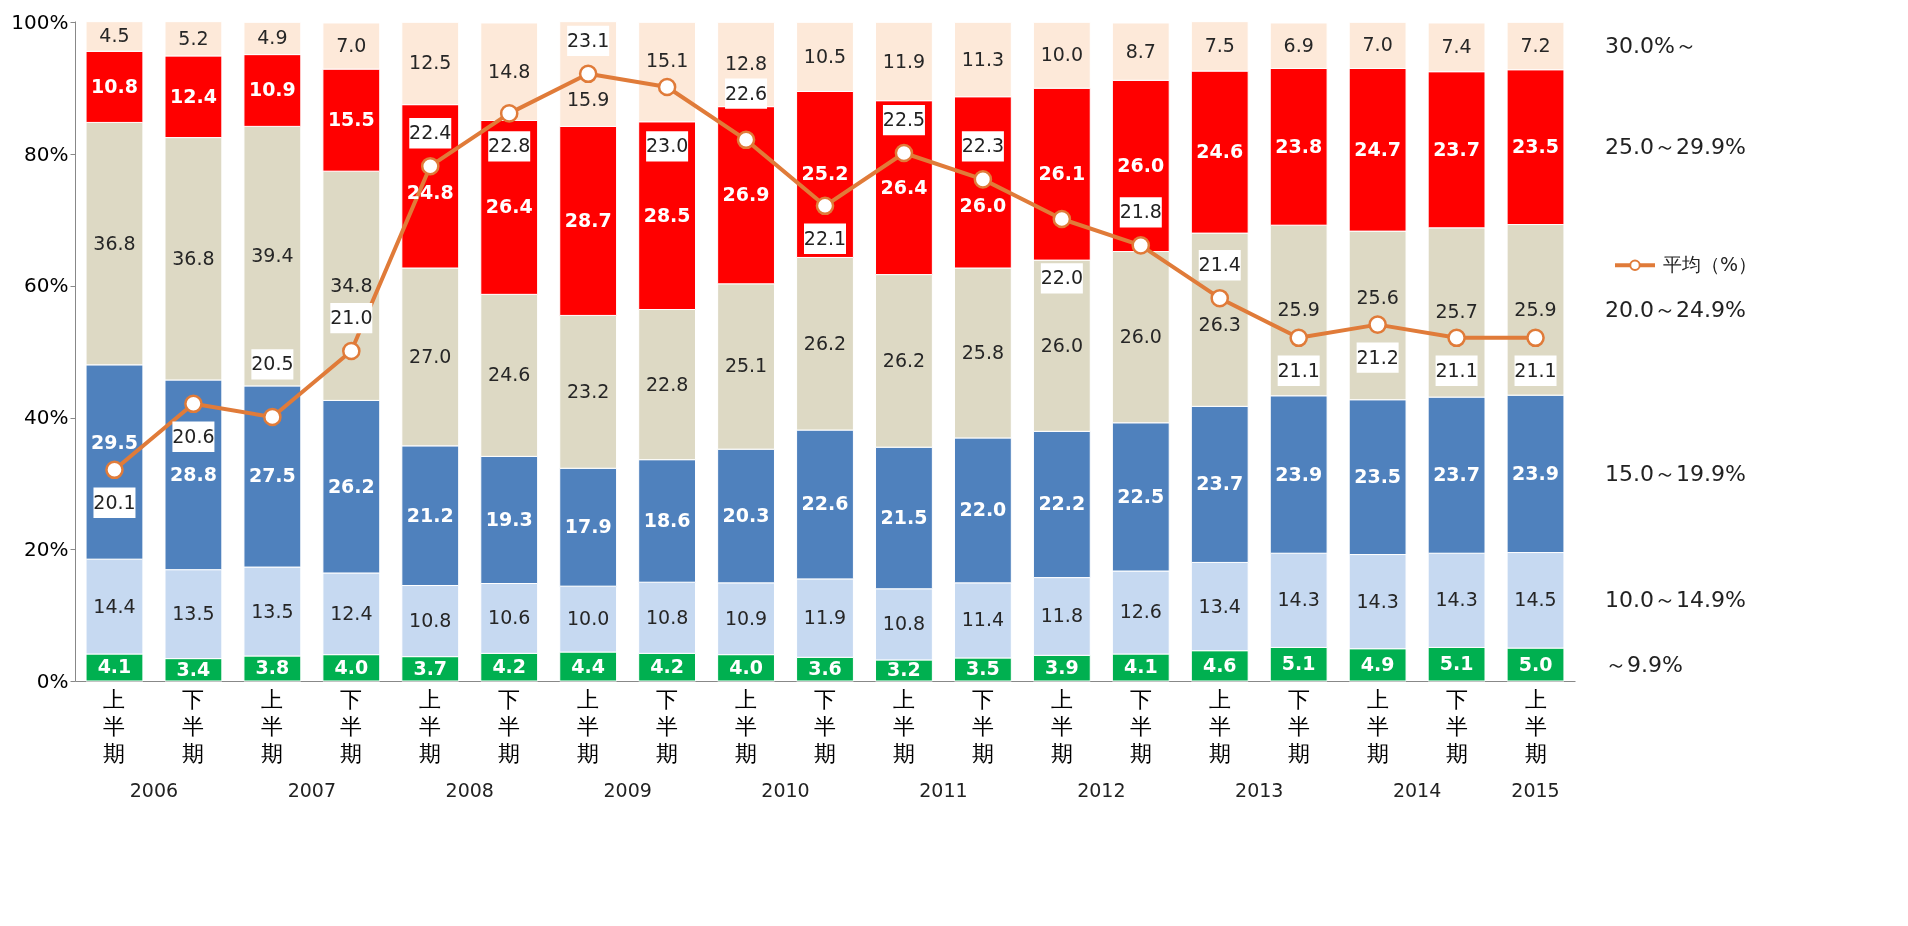 Image resolution: width=1908 pixels, height=926 pixels. I want to click on data-label: 6.9, so click(1298, 44).